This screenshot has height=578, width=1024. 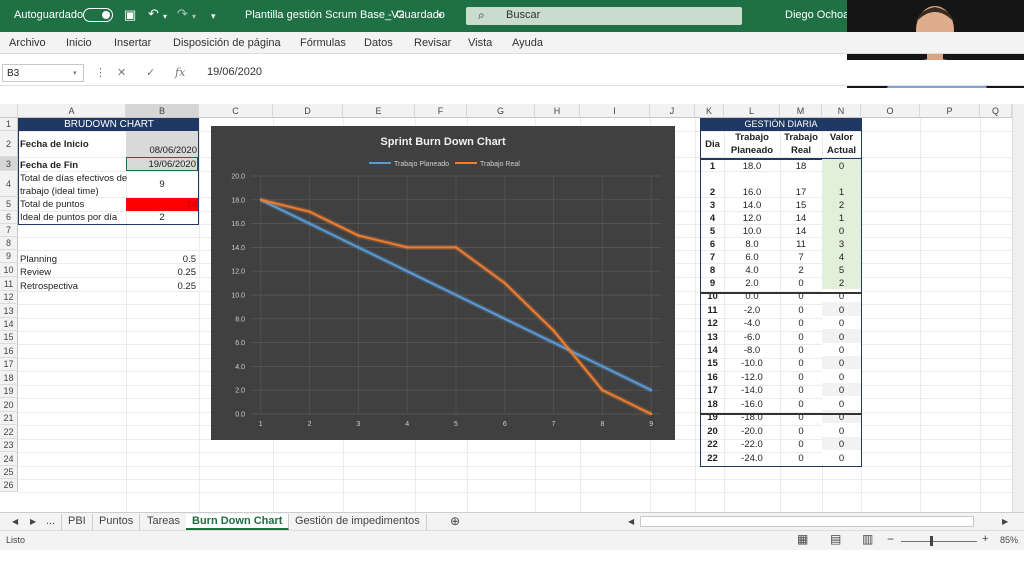 What do you see at coordinates (712, 431) in the screenshot?
I see `gestion-dia: 20` at bounding box center [712, 431].